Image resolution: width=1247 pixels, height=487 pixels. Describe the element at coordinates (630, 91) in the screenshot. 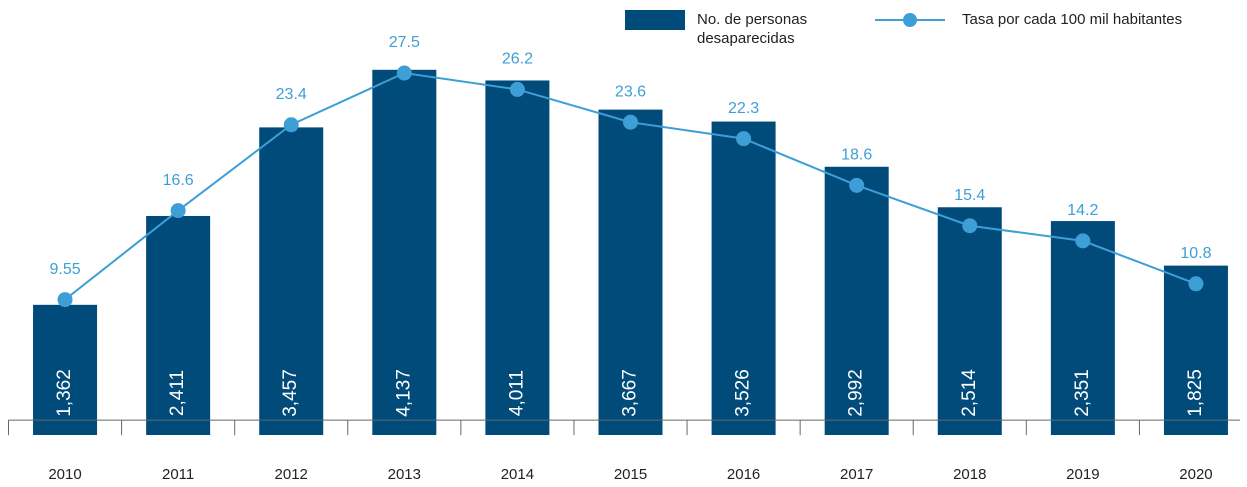

I see `rate-value-label: 23.6` at that location.